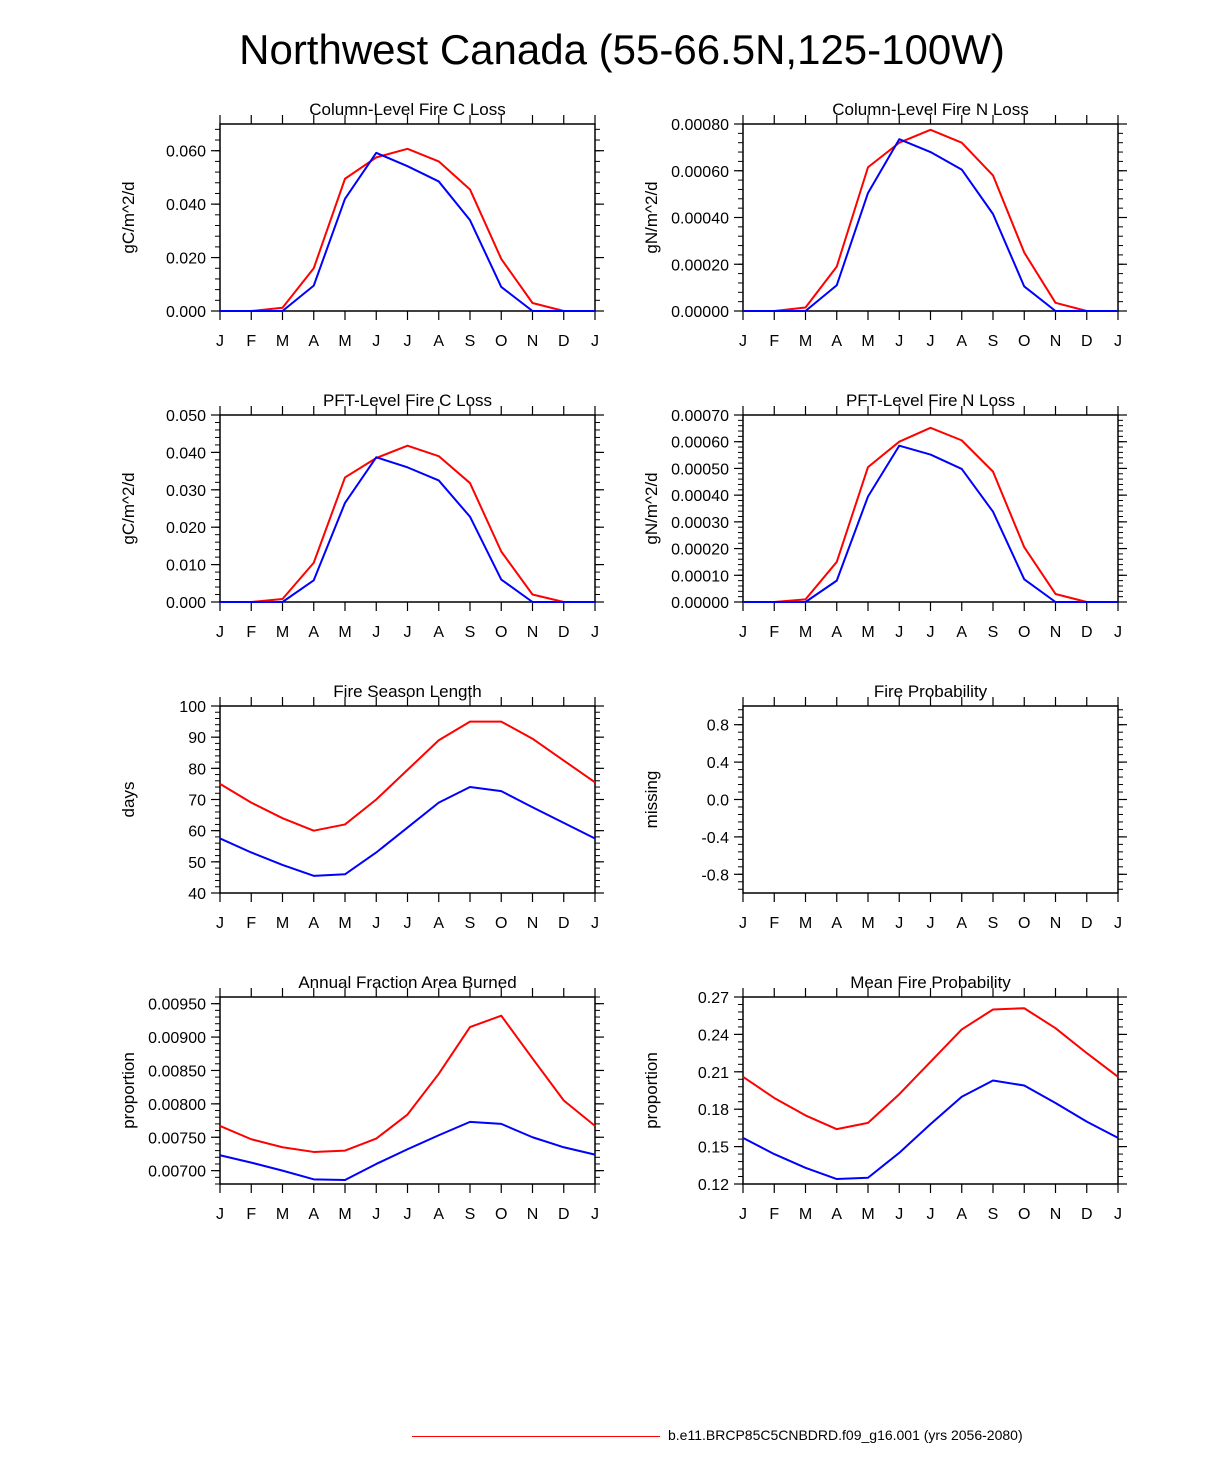 Image resolution: width=1224 pixels, height=1474 pixels. What do you see at coordinates (407, 691) in the screenshot?
I see `chart-title: Fire Season Length` at bounding box center [407, 691].